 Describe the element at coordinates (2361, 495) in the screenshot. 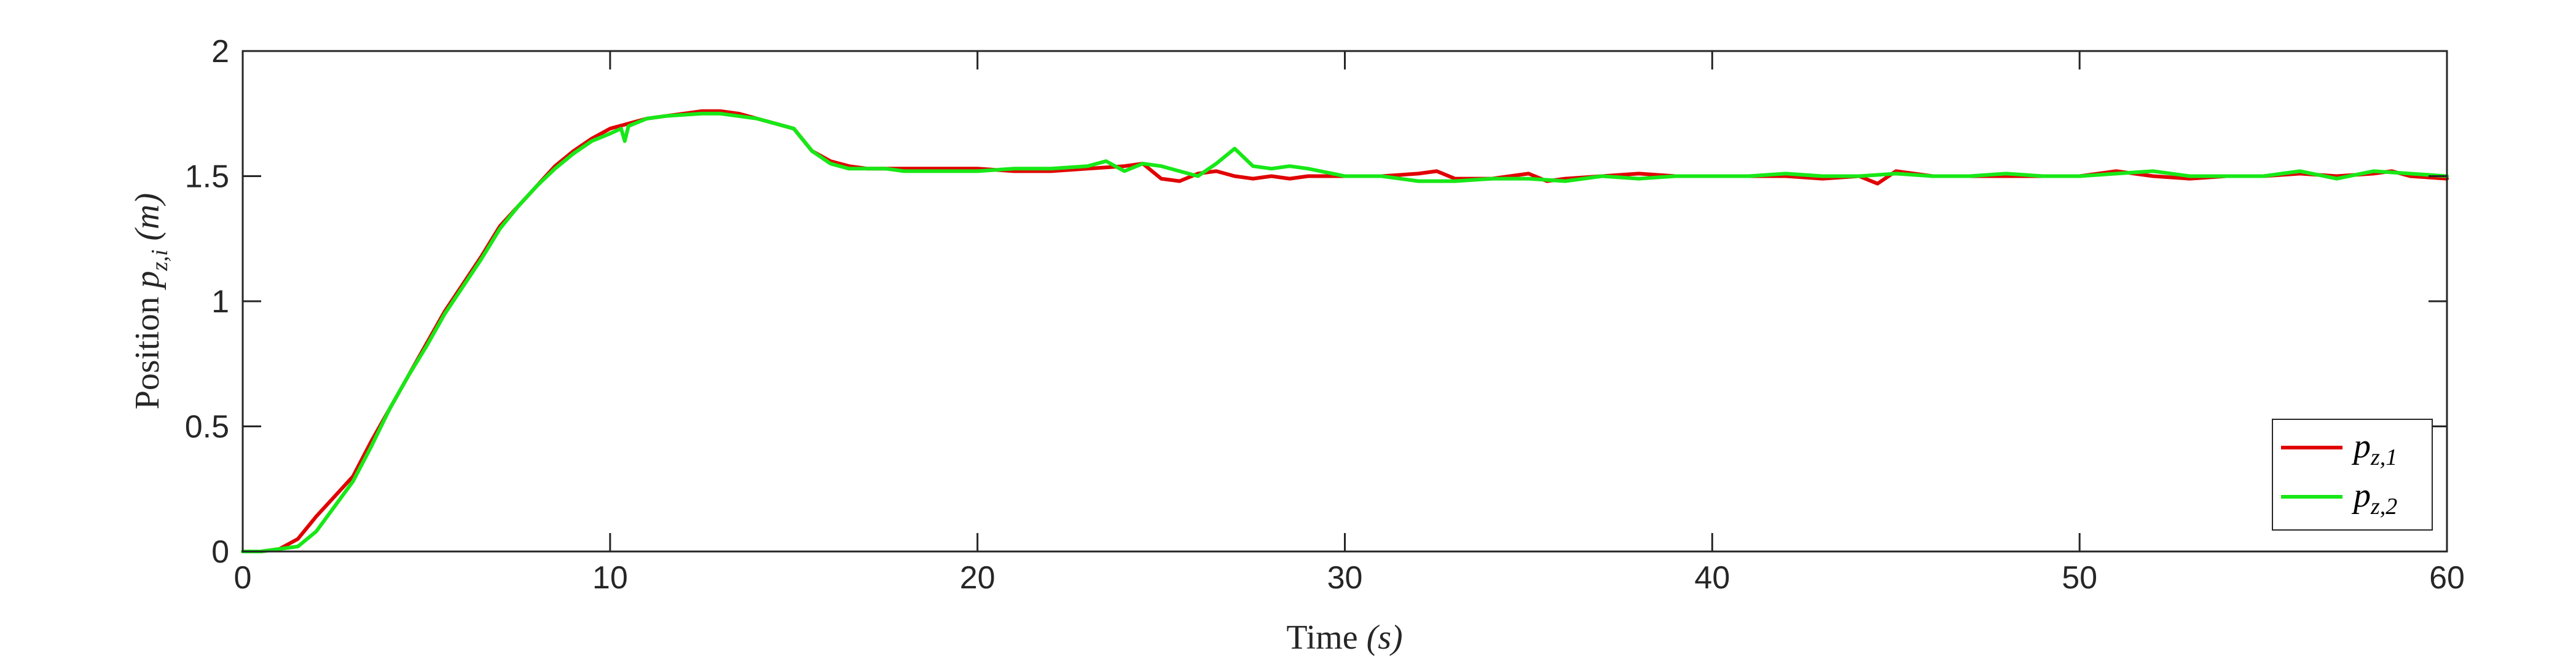

I see `legend-symbol-series-2: p` at that location.